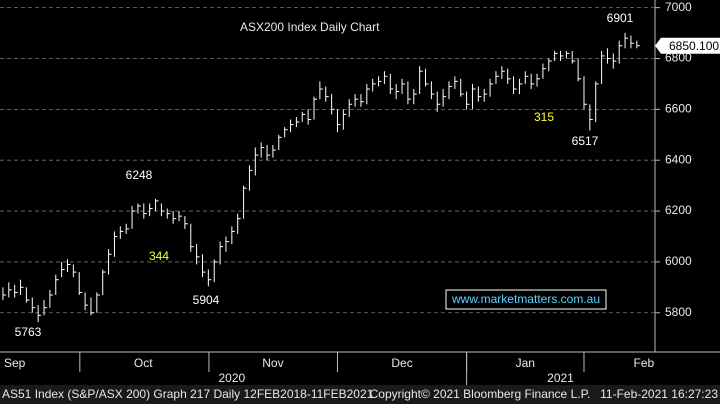  I want to click on footer-bar, so click(360, 394).